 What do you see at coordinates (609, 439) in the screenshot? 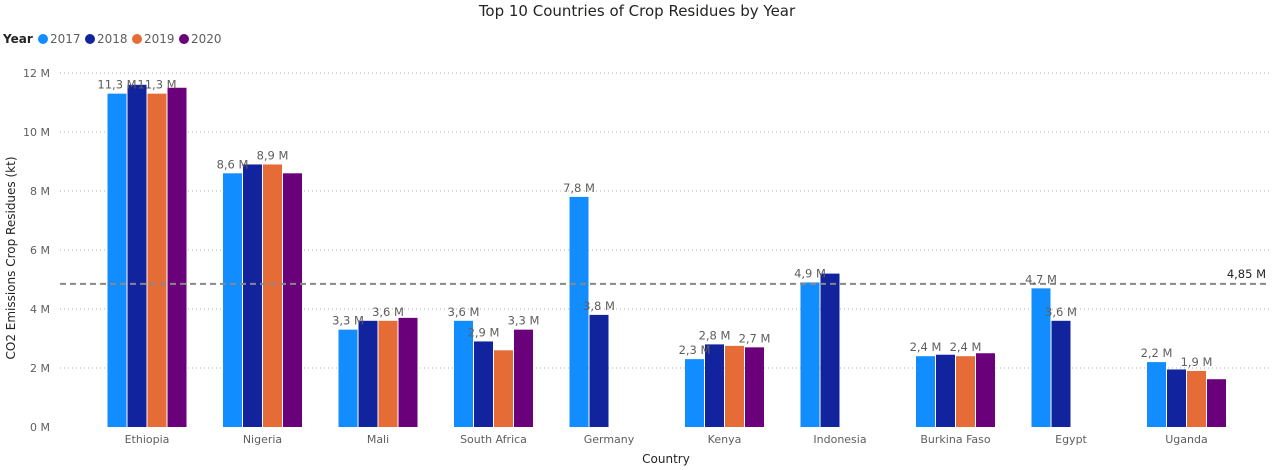
I see `x-tick-label: Germany` at bounding box center [609, 439].